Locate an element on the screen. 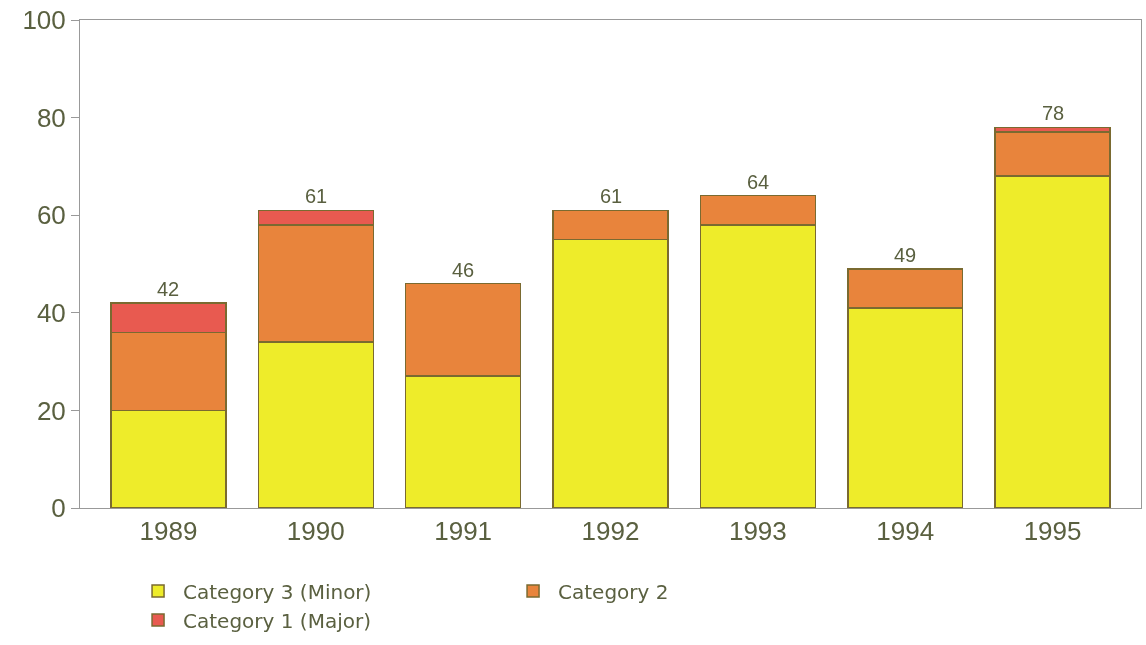 The height and width of the screenshot is (645, 1146). x-tick-label: 1994 is located at coordinates (905, 531).